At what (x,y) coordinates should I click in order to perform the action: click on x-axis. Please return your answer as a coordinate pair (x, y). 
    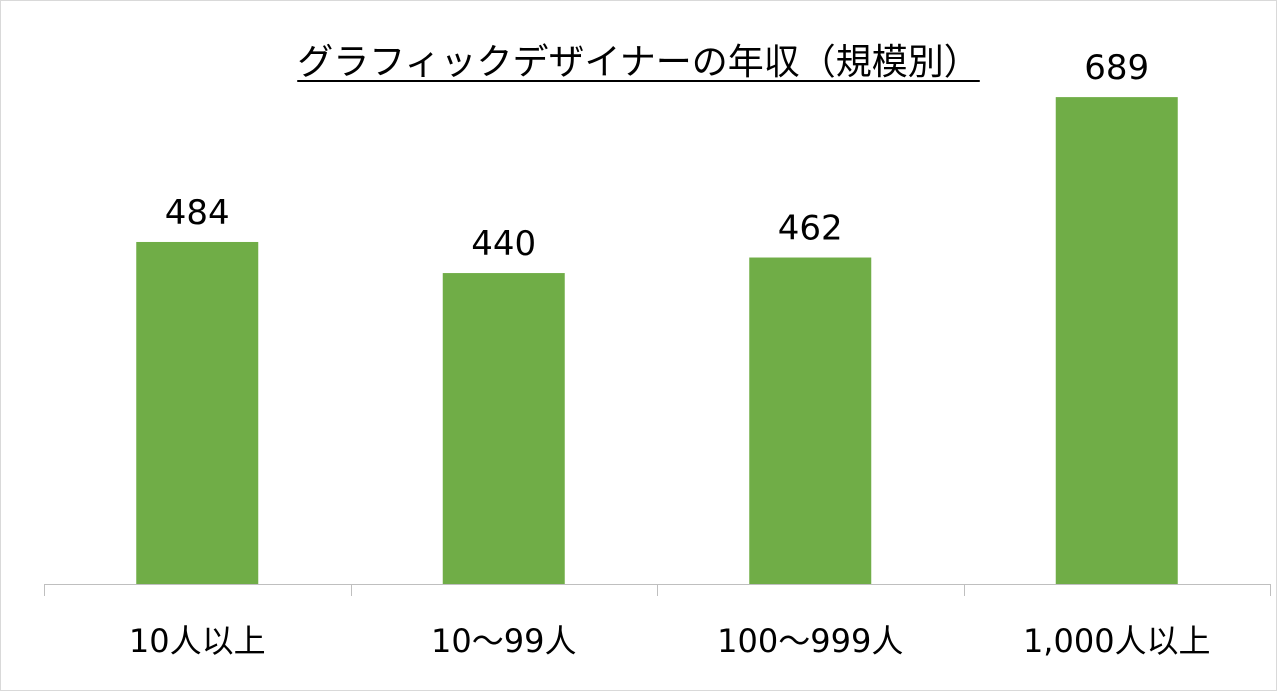
    Looking at the image, I should click on (657, 590).